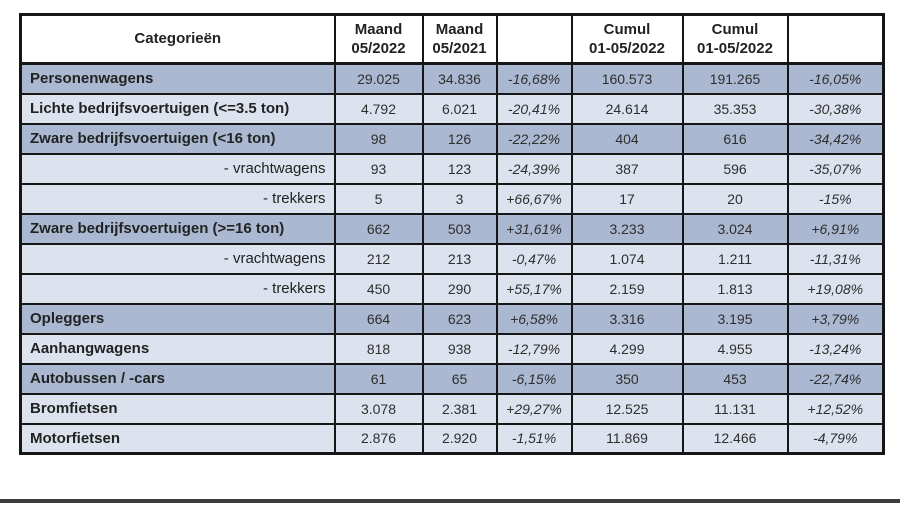 The height and width of the screenshot is (507, 900). I want to click on cumul-2022-value: 2.159, so click(627, 288).